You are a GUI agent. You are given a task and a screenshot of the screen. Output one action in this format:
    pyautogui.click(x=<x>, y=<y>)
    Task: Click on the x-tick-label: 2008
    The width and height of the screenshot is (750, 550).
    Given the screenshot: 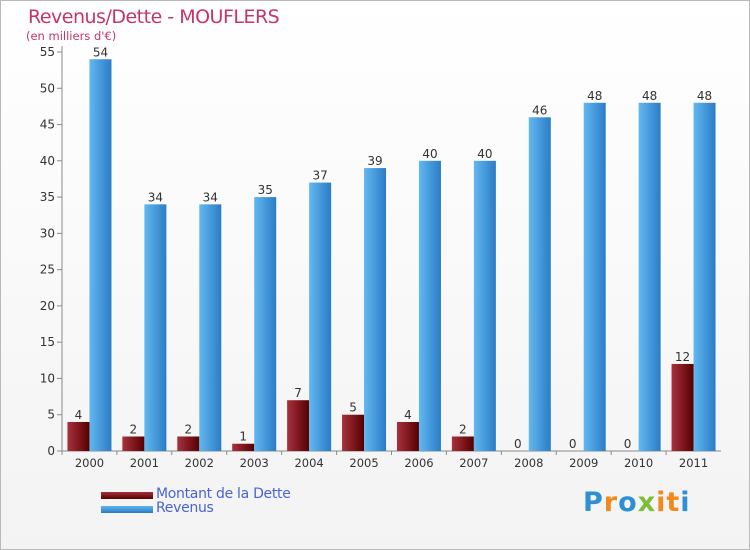 What is the action you would take?
    pyautogui.click(x=528, y=463)
    